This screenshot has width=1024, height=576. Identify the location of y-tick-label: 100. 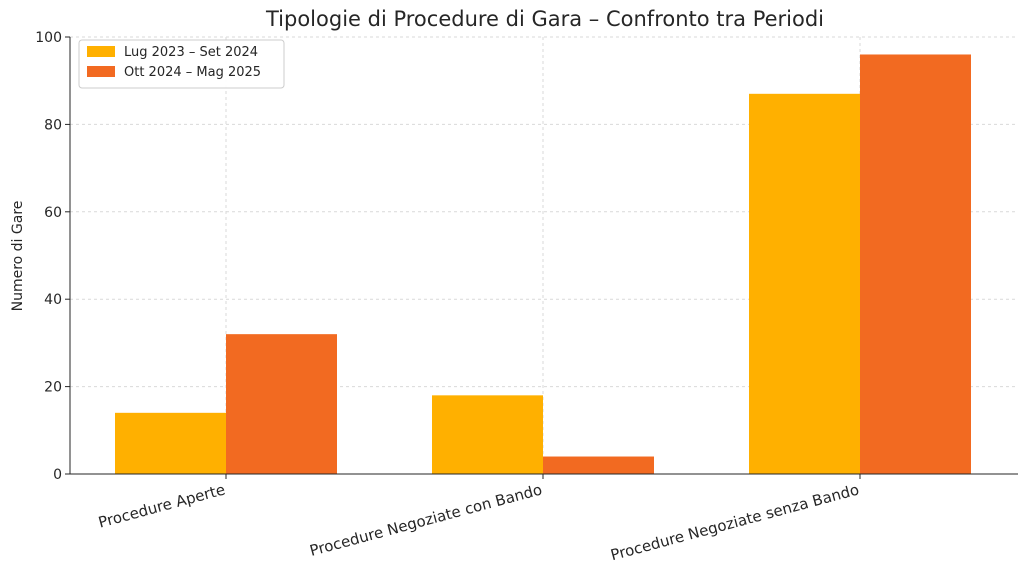
(48, 38).